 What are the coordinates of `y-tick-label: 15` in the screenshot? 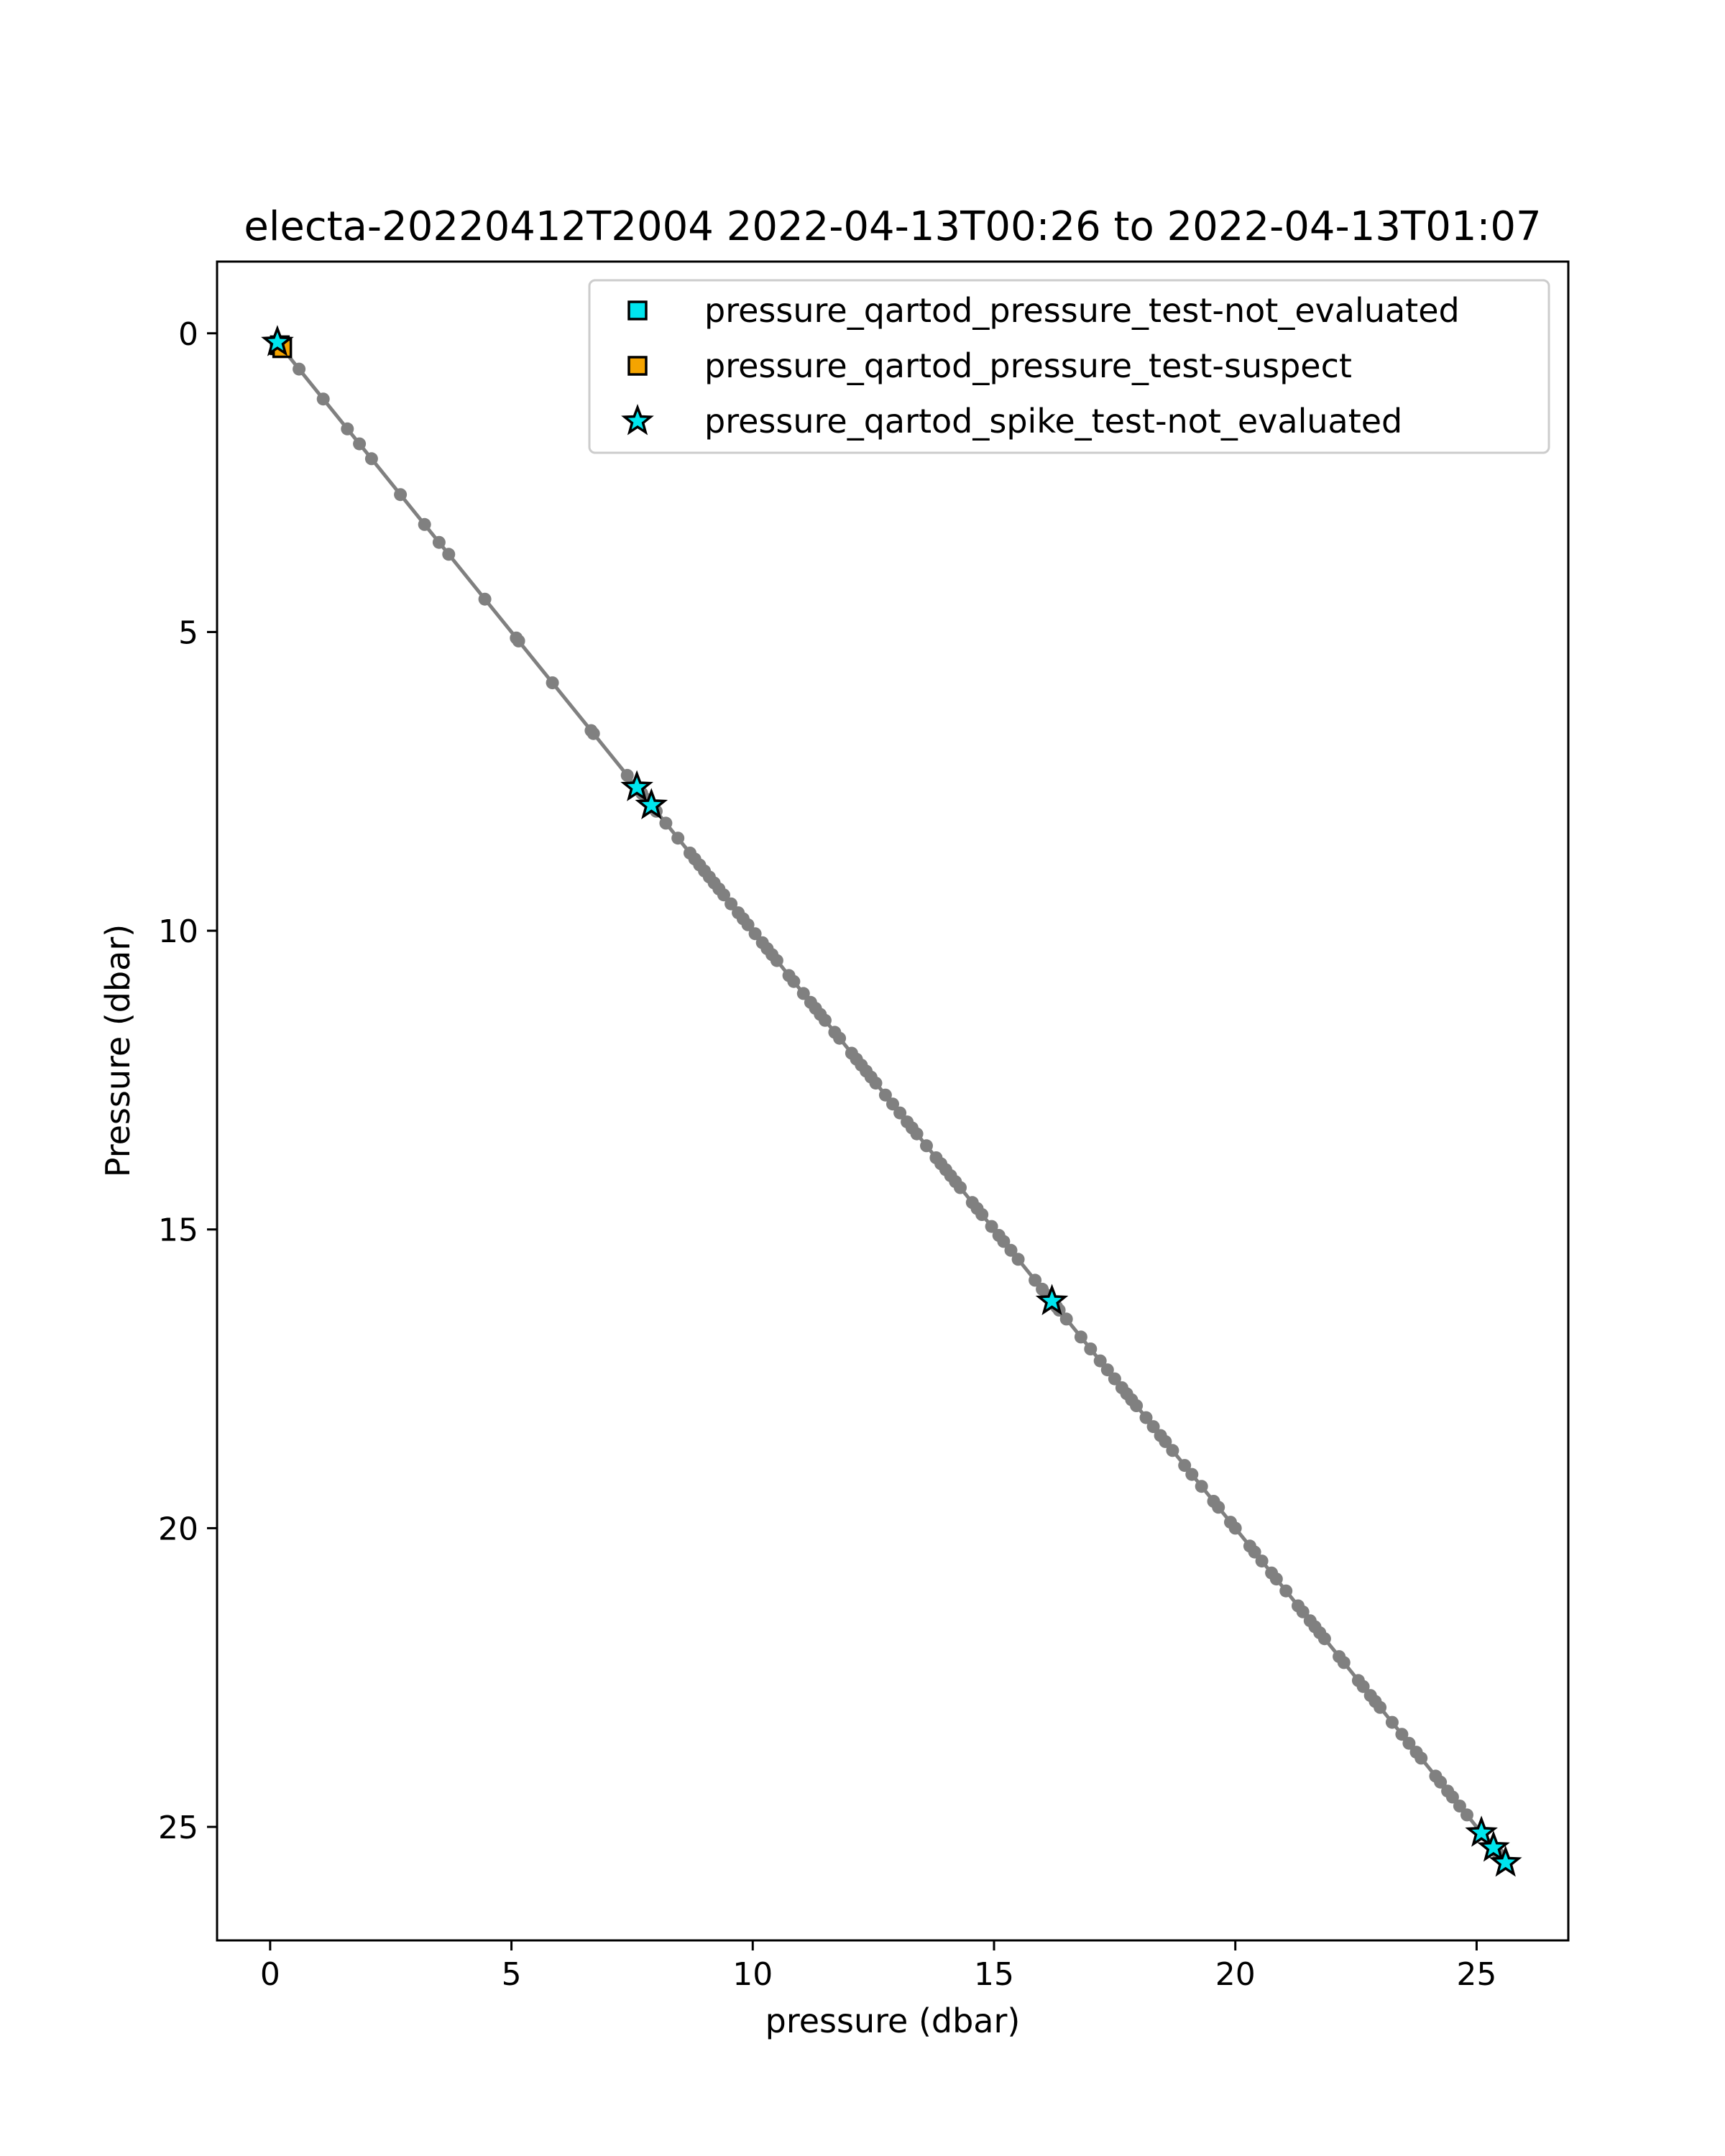 It's located at (178, 1230).